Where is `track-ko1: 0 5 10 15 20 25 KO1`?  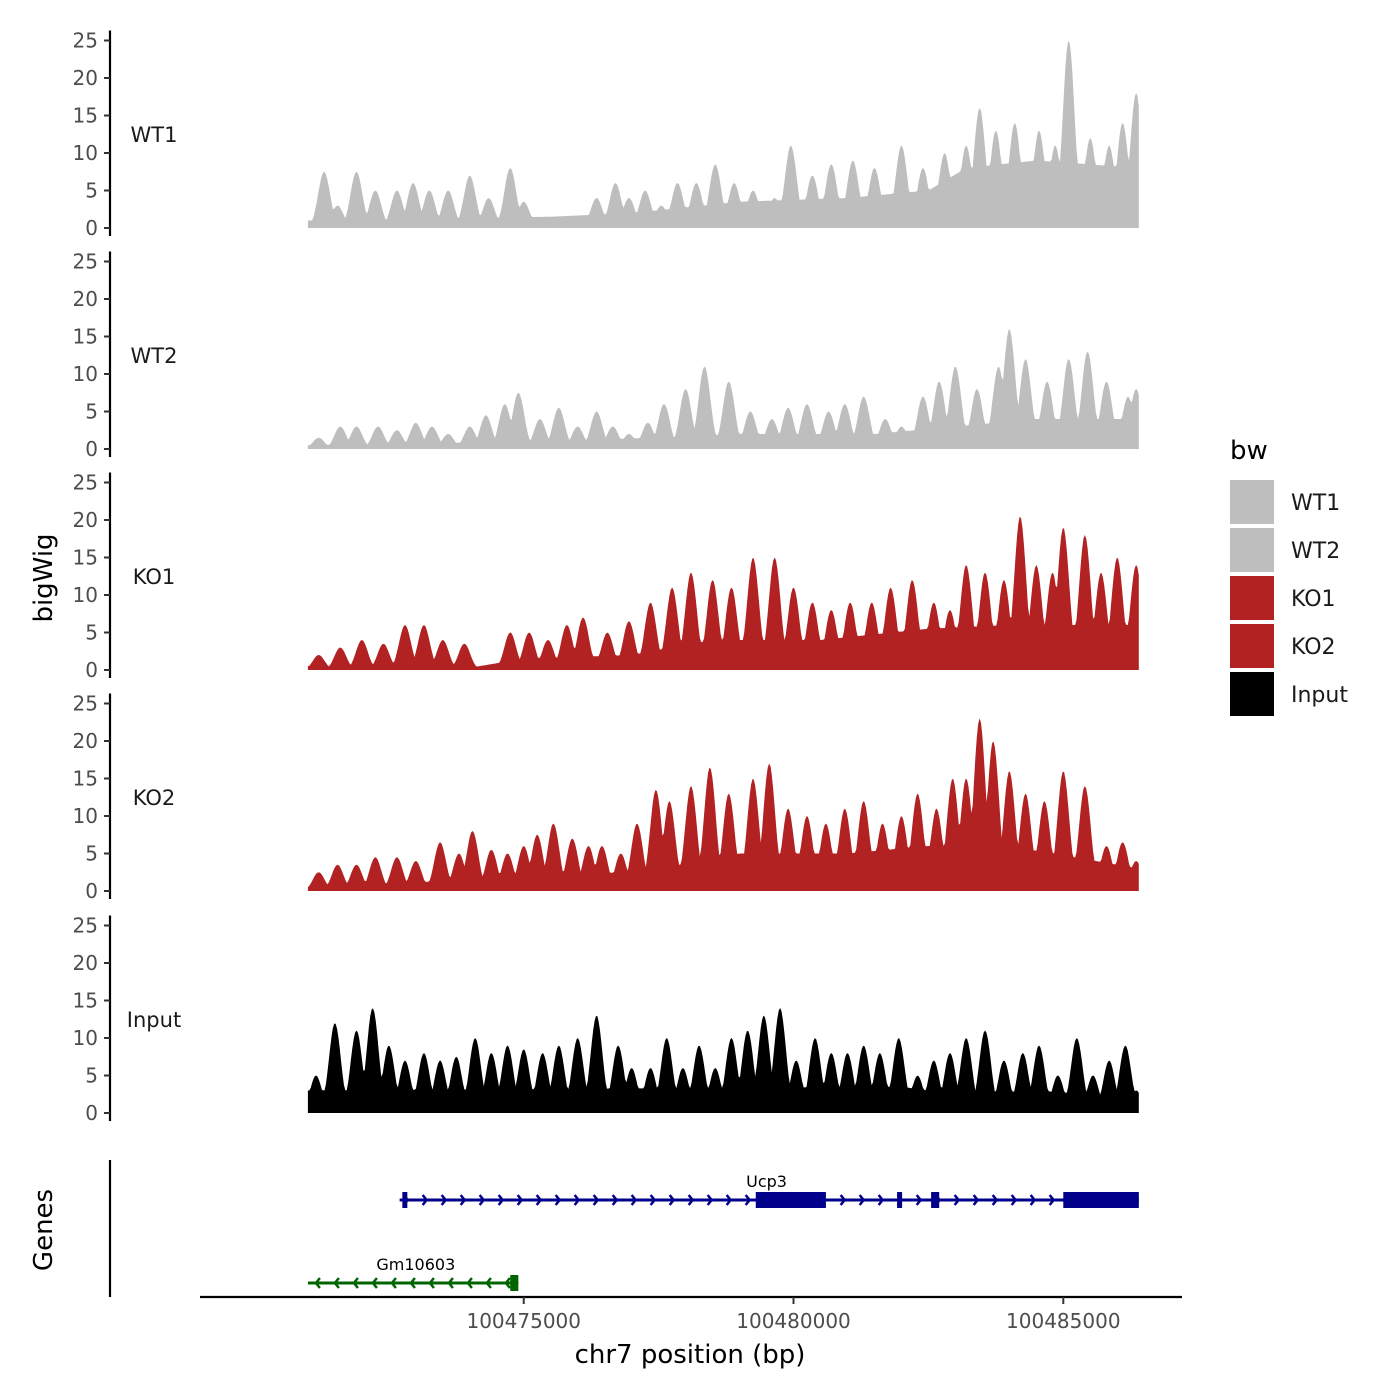 track-ko1: 0 5 10 15 20 25 KO1 is located at coordinates (606, 576).